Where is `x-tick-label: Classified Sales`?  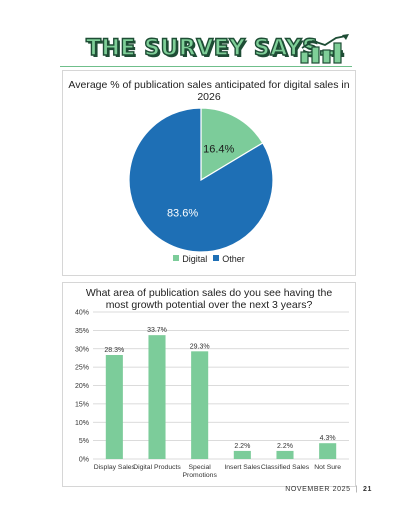 x-tick-label: Classified Sales is located at coordinates (285, 467).